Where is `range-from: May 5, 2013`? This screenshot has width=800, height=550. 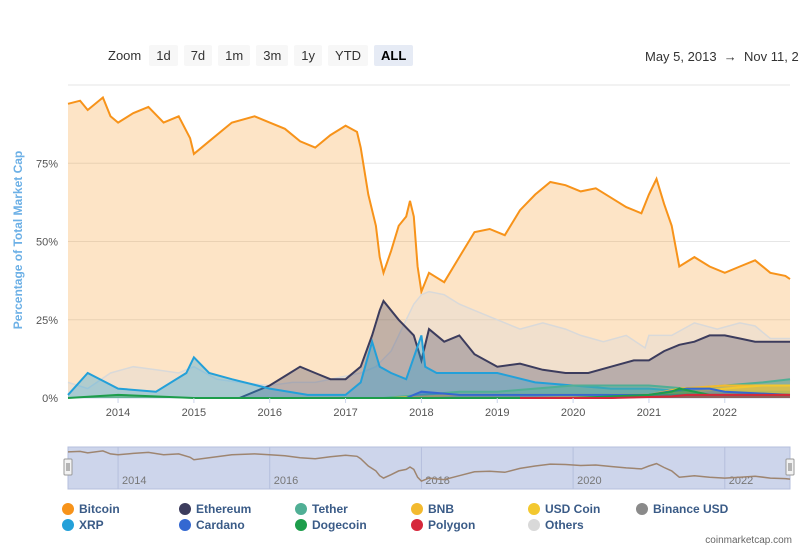
range-from: May 5, 2013 is located at coordinates (681, 56).